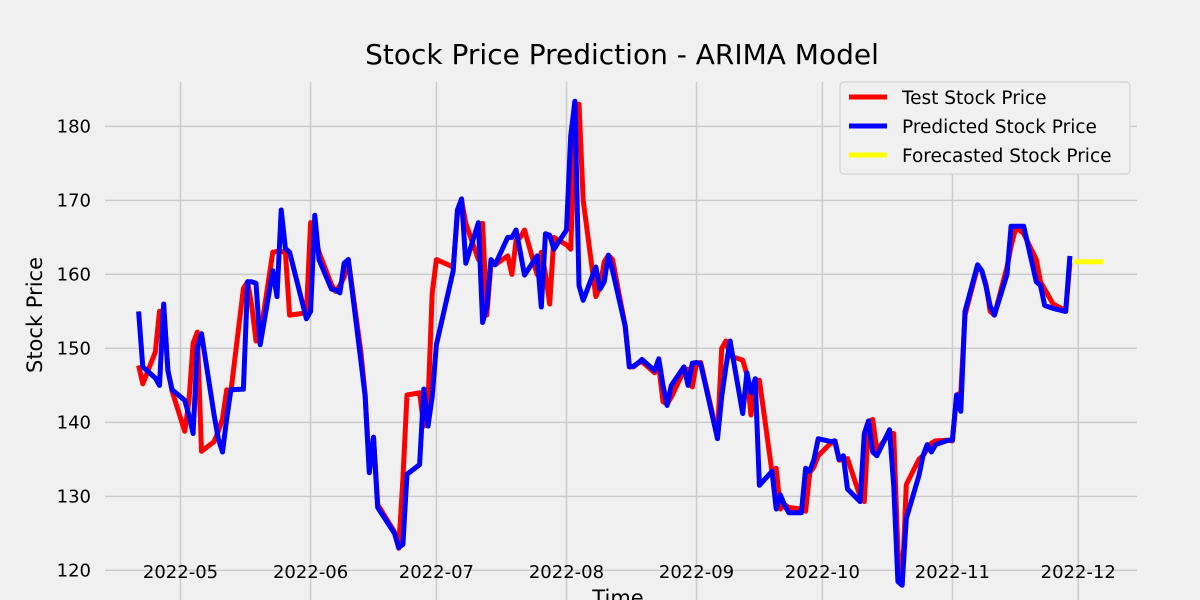  What do you see at coordinates (74, 422) in the screenshot?
I see `y-tick-label: 140` at bounding box center [74, 422].